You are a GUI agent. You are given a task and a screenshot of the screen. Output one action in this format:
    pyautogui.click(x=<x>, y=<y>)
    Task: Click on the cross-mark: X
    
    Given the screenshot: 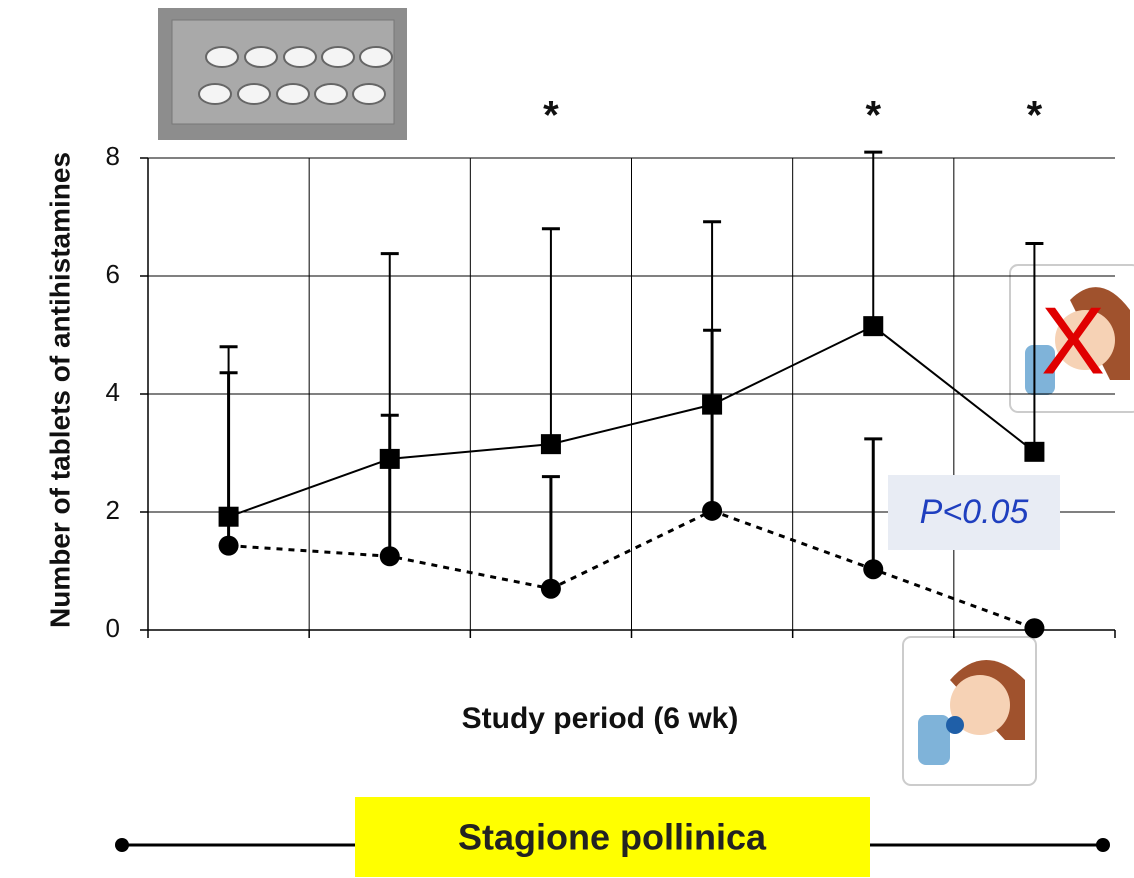 What is the action you would take?
    pyautogui.click(x=1073, y=340)
    